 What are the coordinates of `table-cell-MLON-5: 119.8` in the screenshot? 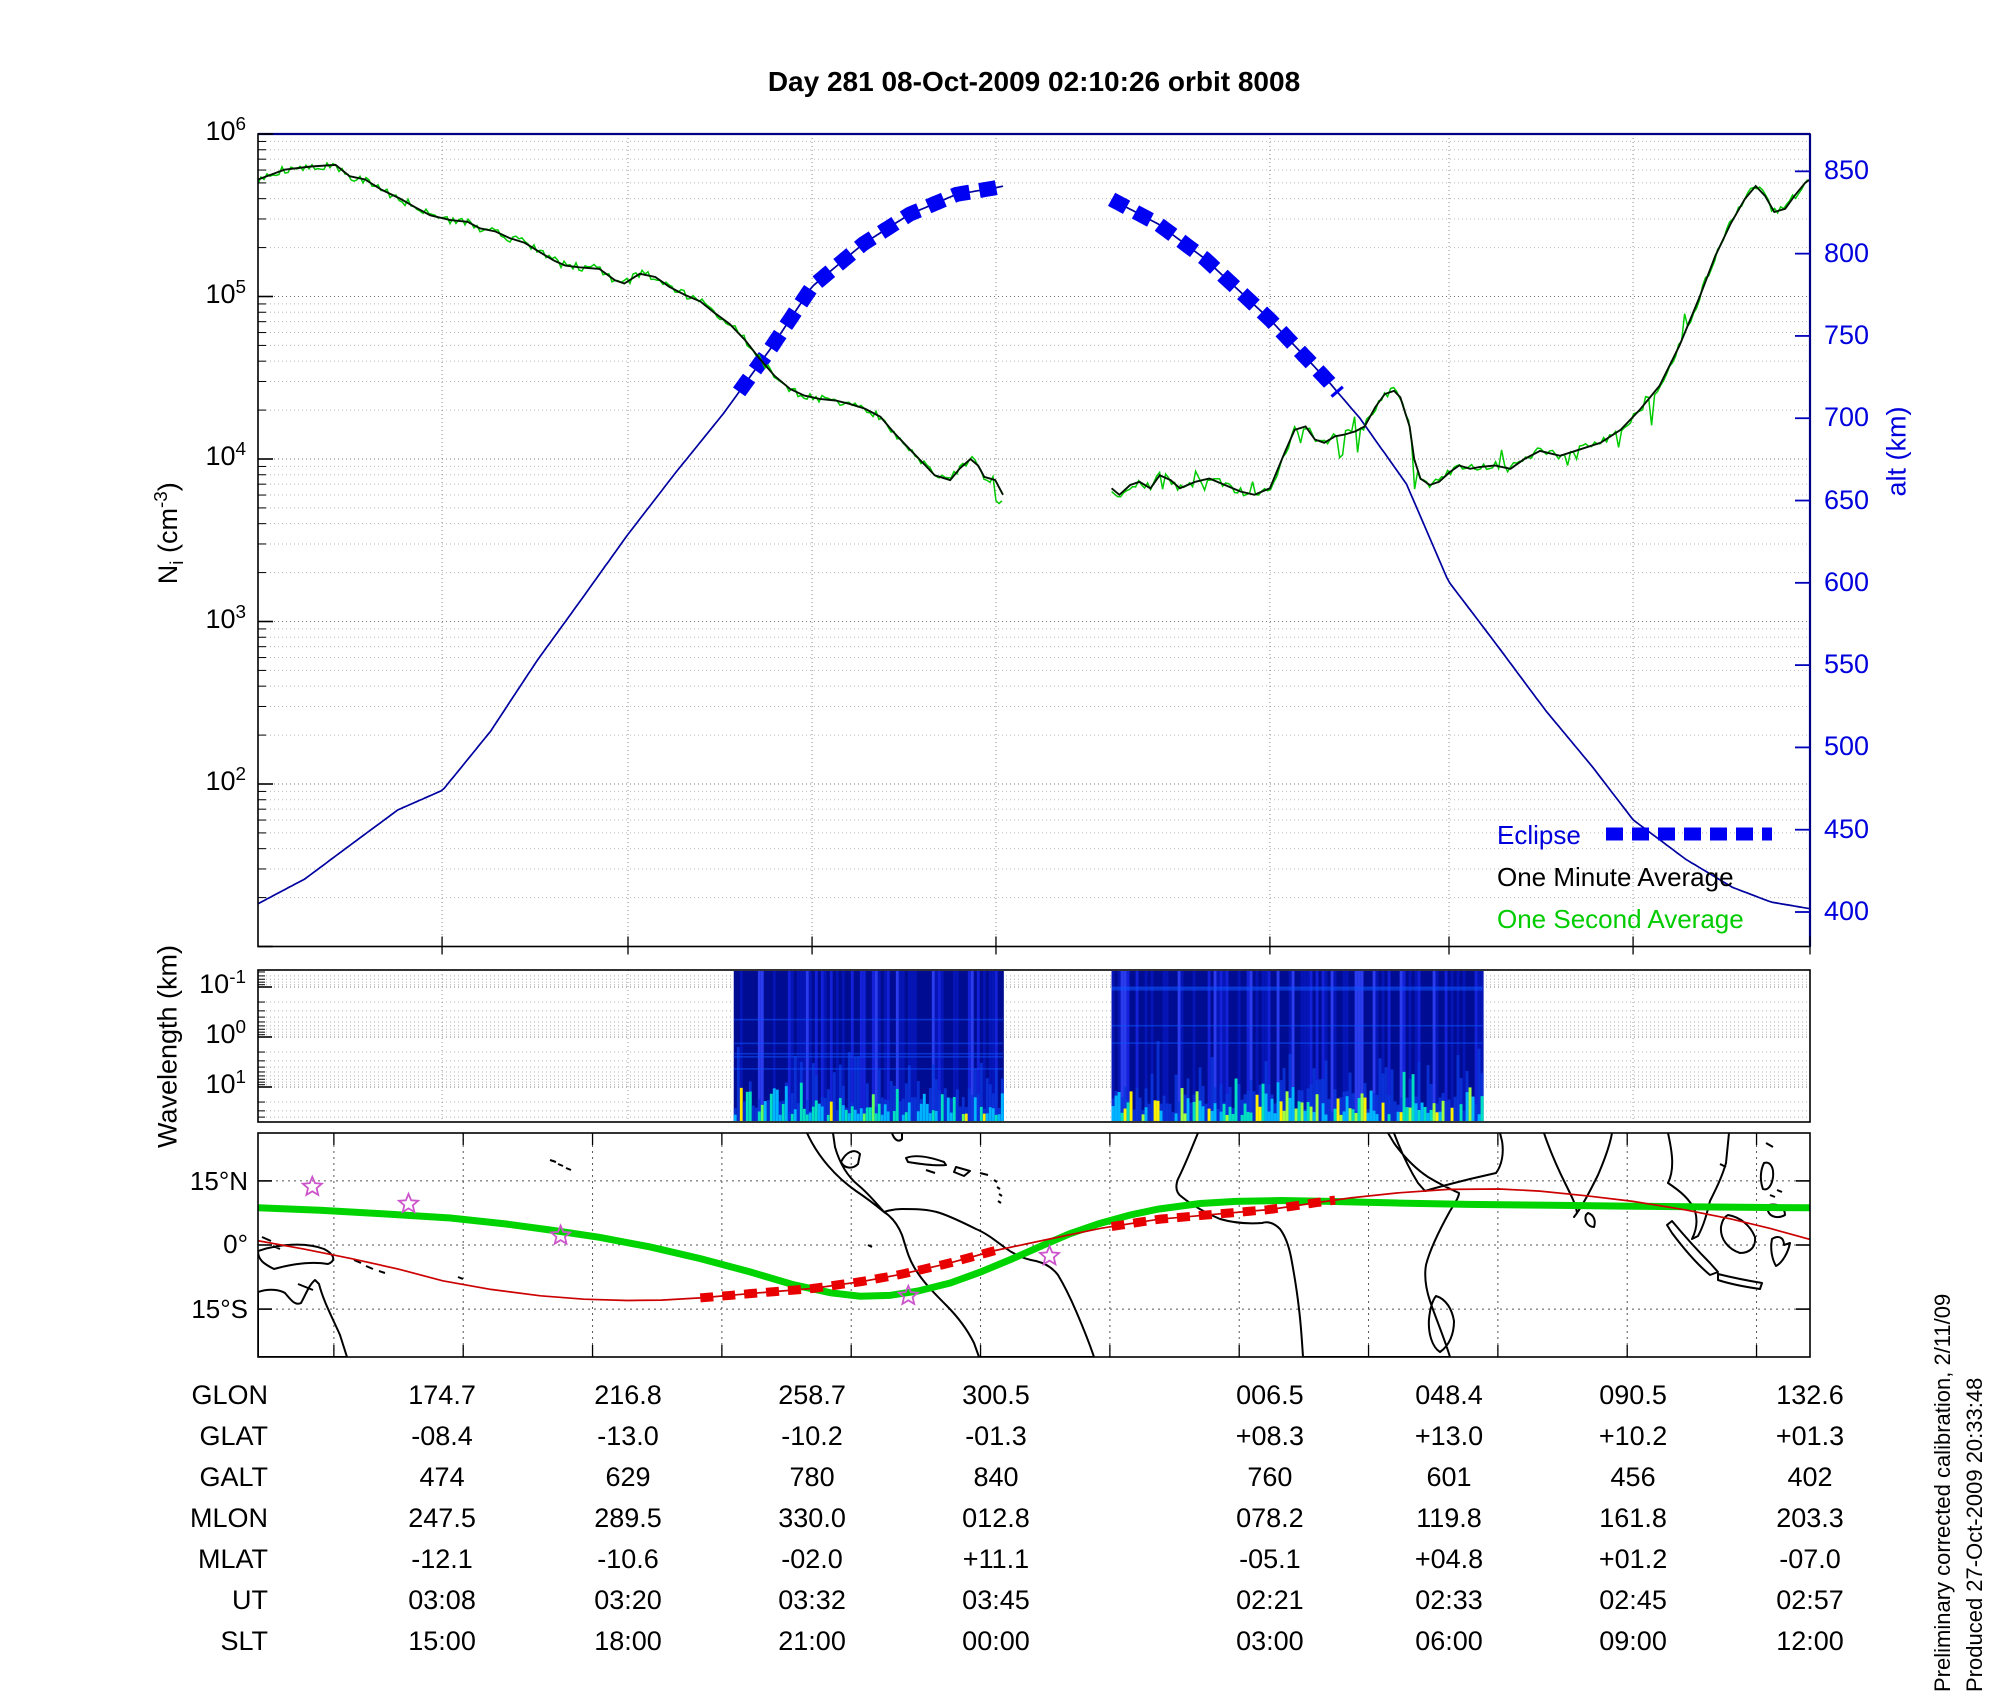 It's located at (1449, 1518).